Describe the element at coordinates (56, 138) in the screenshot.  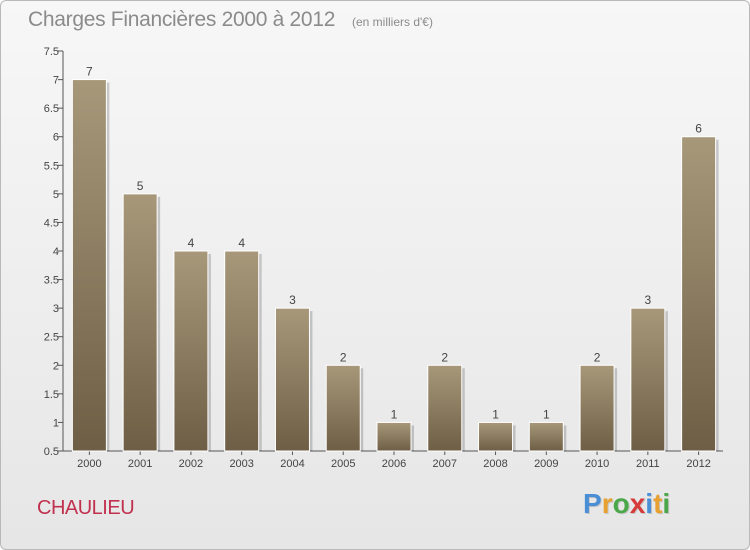
I see `y-tick-label: 6` at that location.